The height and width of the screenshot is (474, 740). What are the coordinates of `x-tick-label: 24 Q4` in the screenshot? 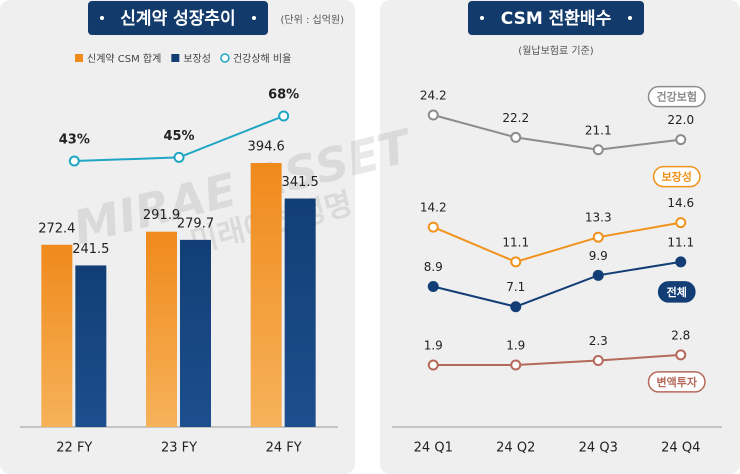 It's located at (680, 448).